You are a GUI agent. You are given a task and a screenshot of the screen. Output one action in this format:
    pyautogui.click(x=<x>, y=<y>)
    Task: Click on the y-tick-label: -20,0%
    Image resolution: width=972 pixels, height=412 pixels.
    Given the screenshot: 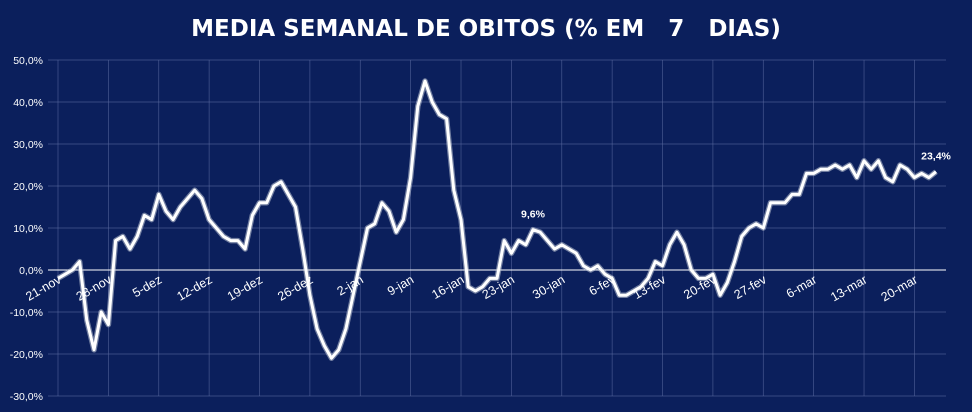 What is the action you would take?
    pyautogui.click(x=26, y=355)
    